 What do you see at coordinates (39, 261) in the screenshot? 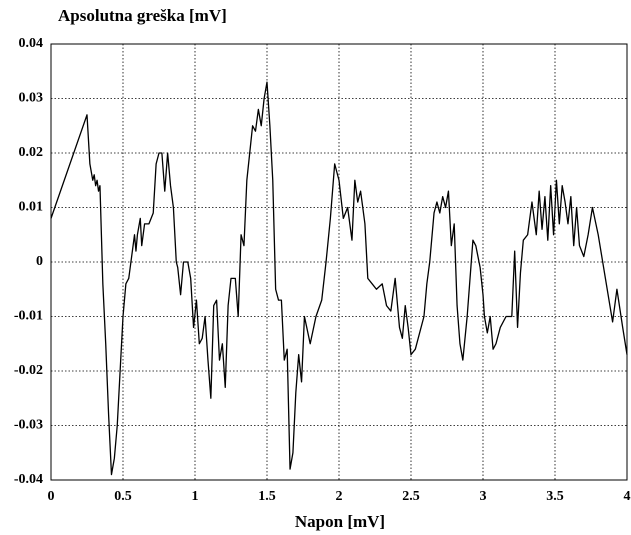
I see `y-tick-label: 0` at bounding box center [39, 261].